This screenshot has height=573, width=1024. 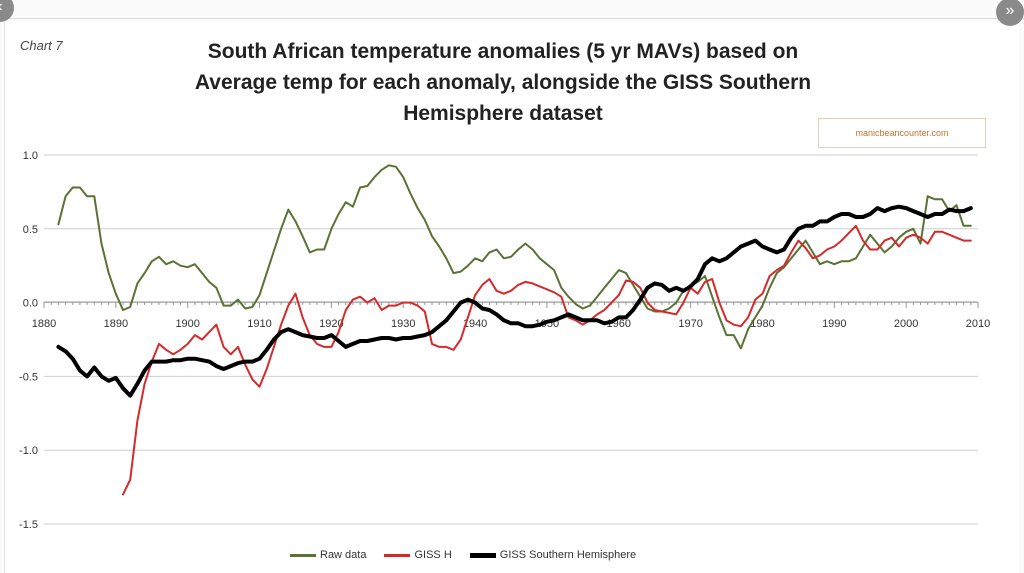 What do you see at coordinates (568, 555) in the screenshot?
I see `legend-label: GISS Southern Hemisphere` at bounding box center [568, 555].